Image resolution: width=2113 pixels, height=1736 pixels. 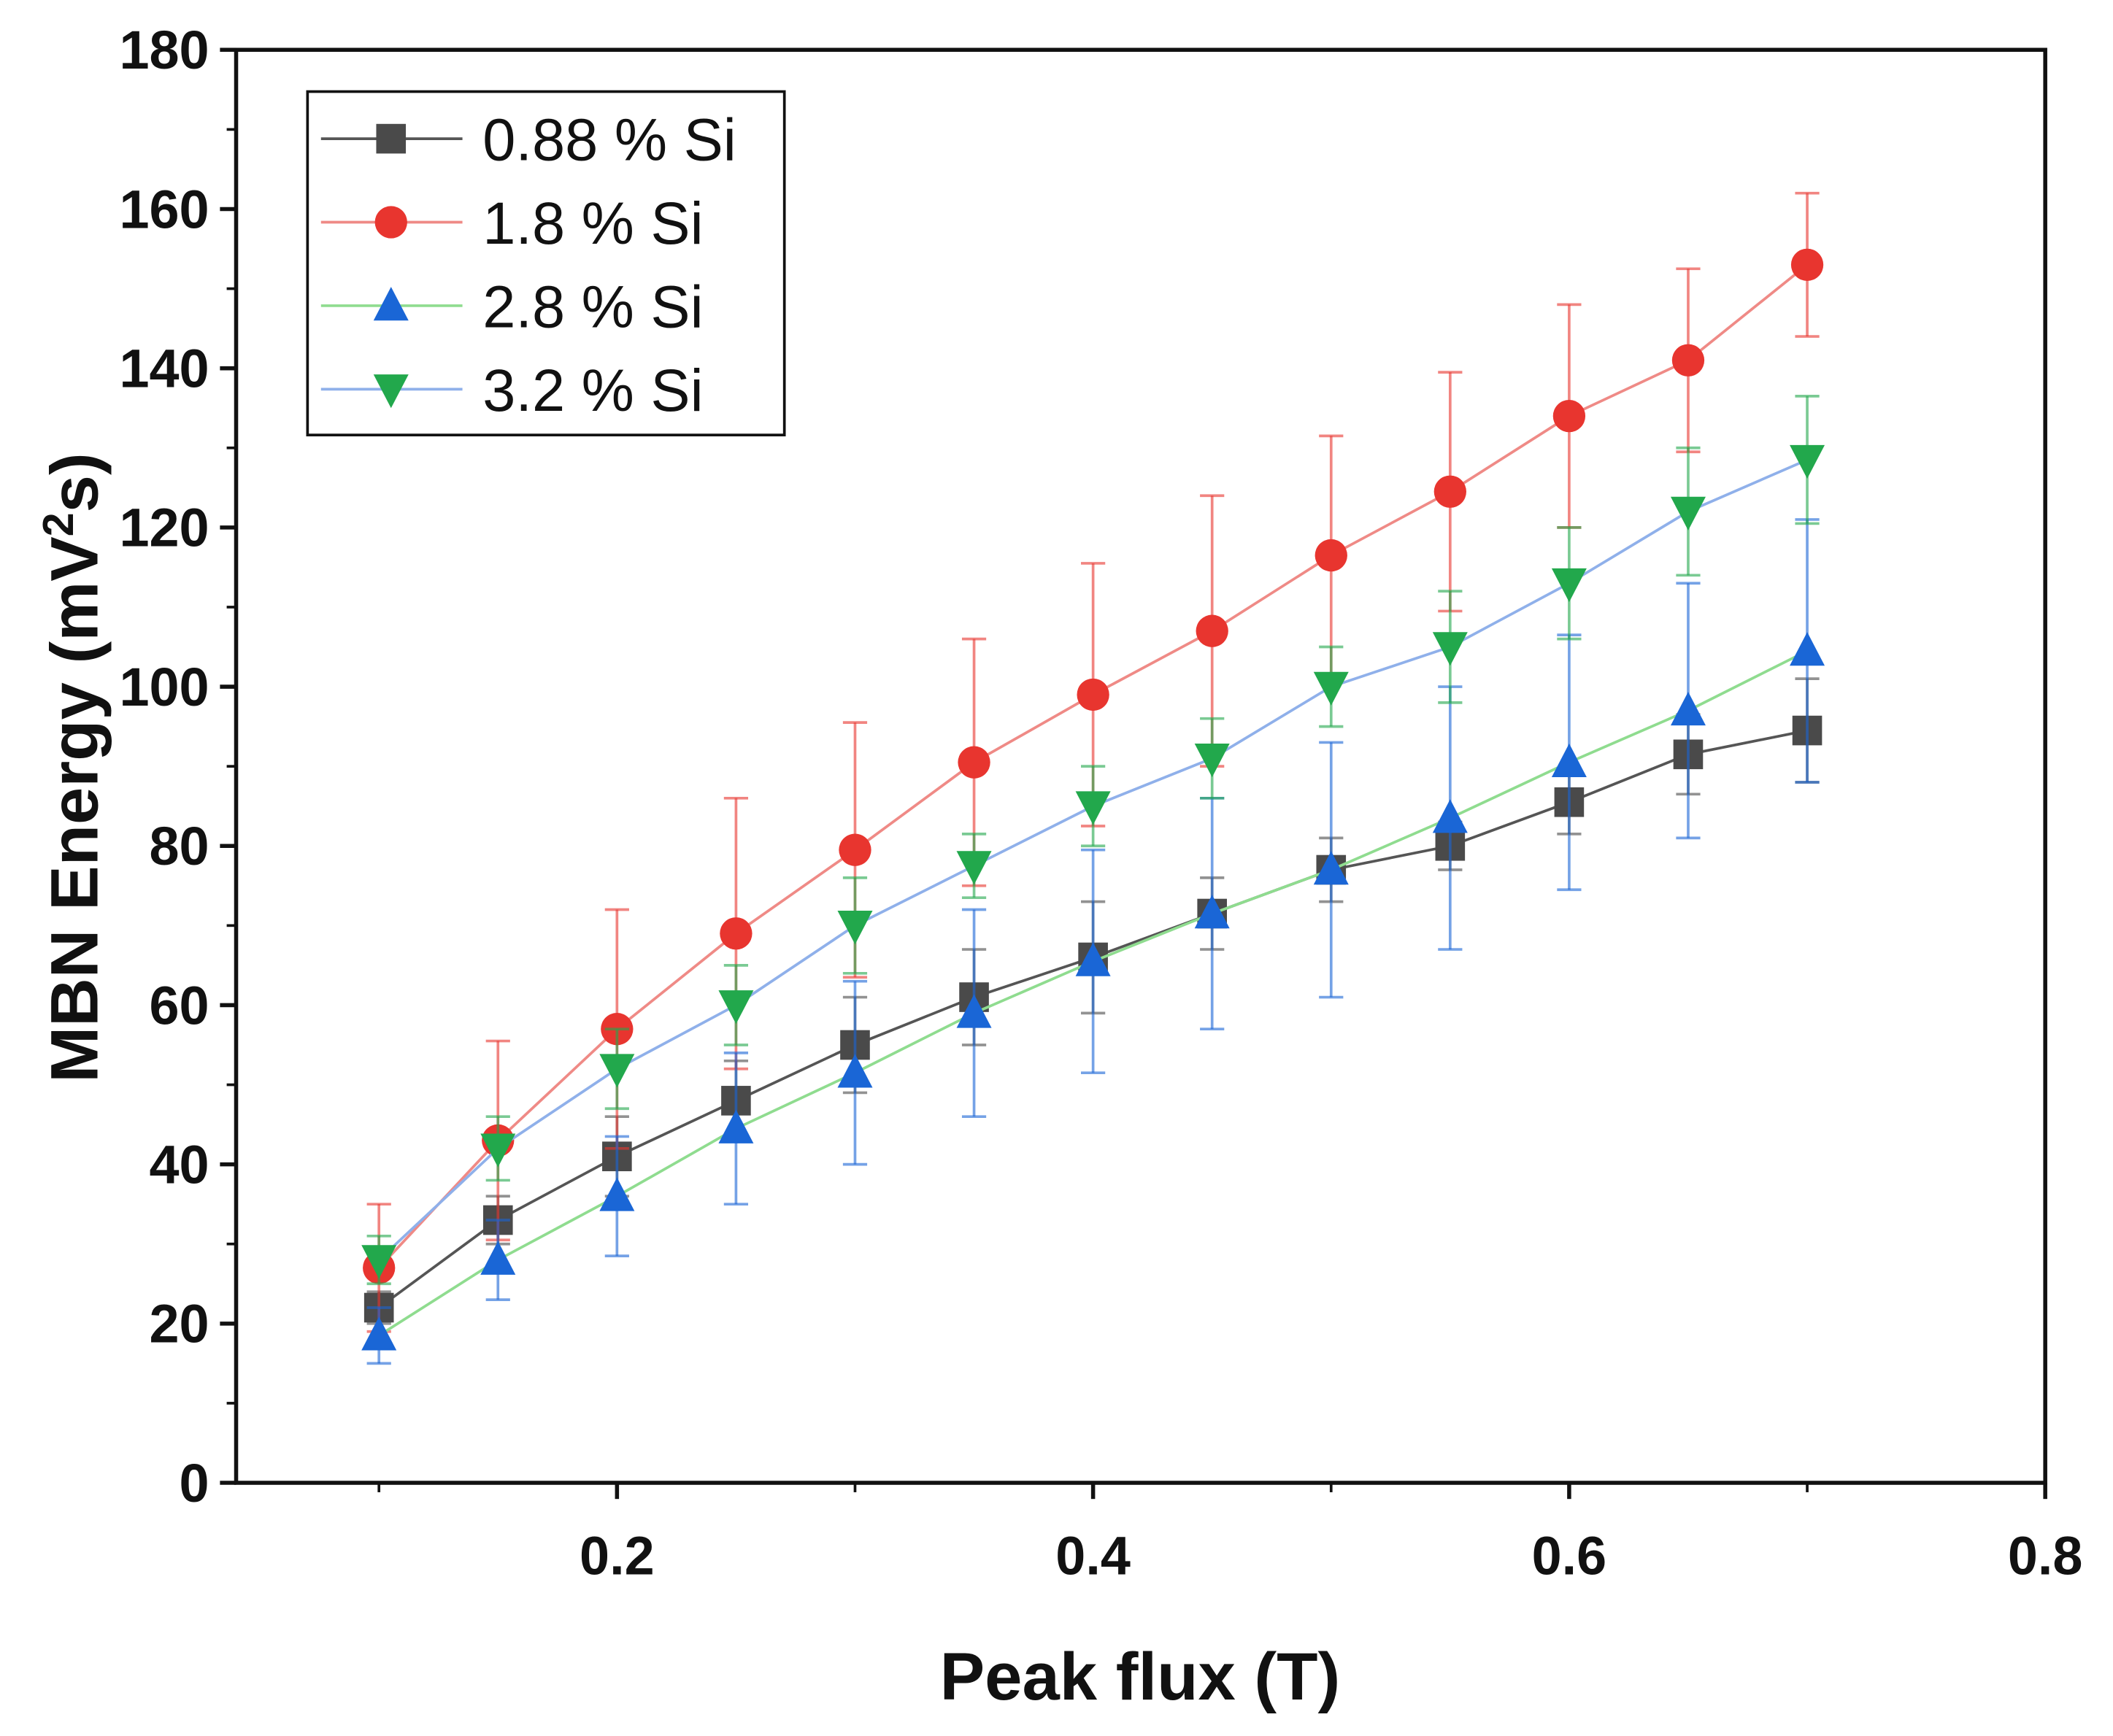 I want to click on x-tick-label: 0.6, so click(x=1569, y=1556).